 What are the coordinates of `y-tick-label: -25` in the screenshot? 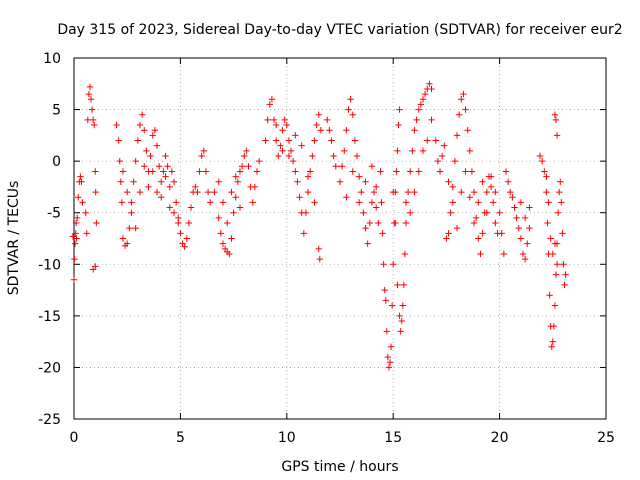 It's located at (49, 420).